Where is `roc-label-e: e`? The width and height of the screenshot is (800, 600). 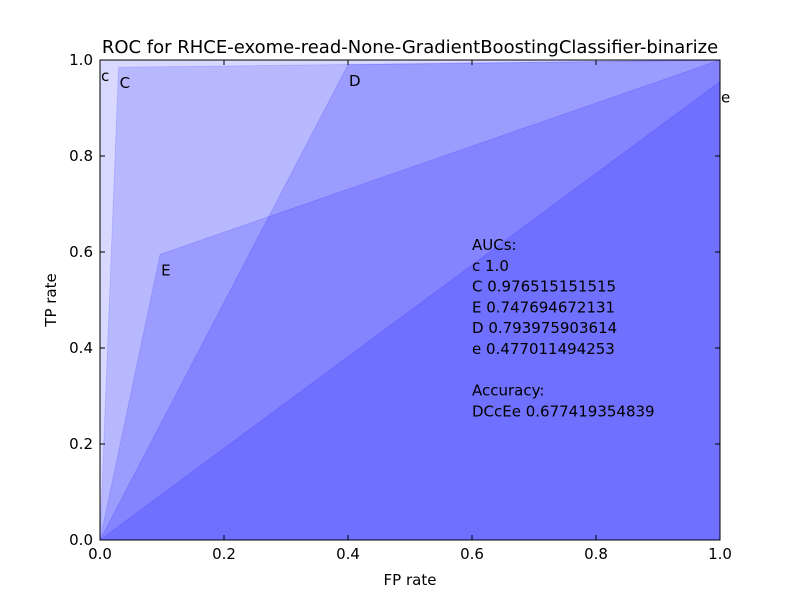
roc-label-e: e is located at coordinates (725, 98).